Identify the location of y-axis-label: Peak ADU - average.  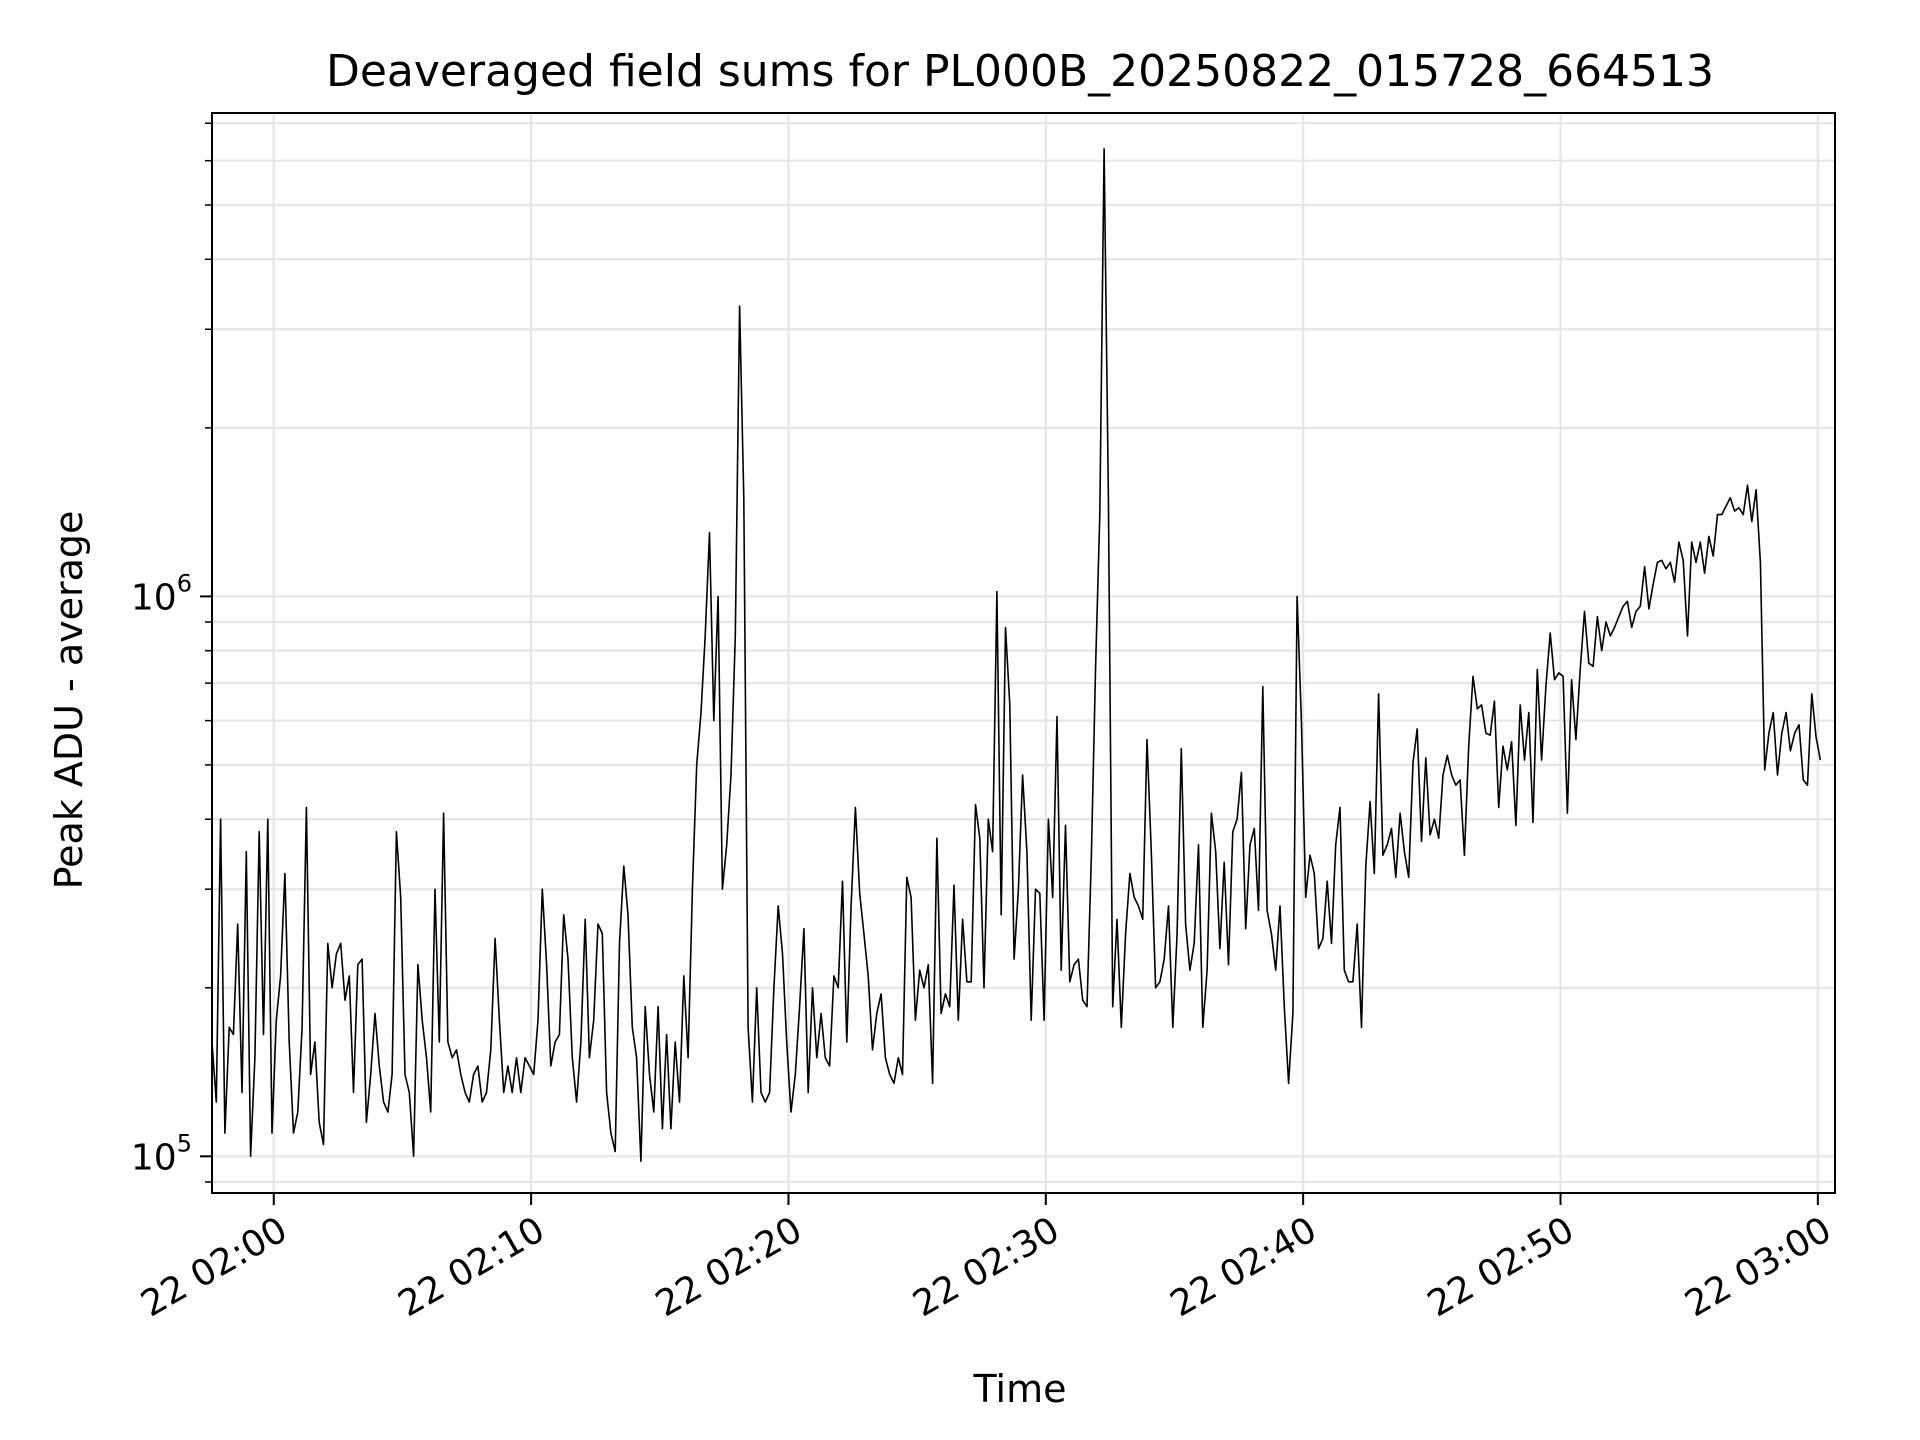
(69, 700).